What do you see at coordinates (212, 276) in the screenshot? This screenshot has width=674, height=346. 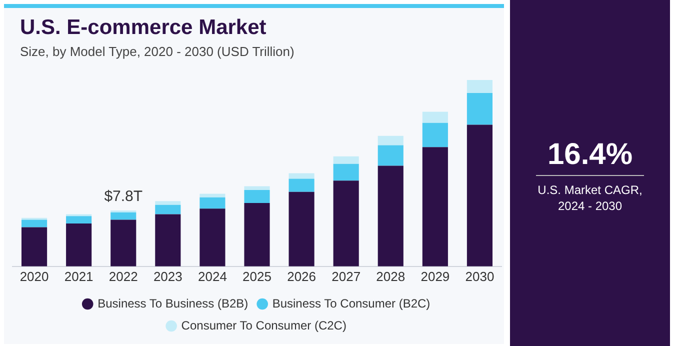 I see `x-tick-label: 2024` at bounding box center [212, 276].